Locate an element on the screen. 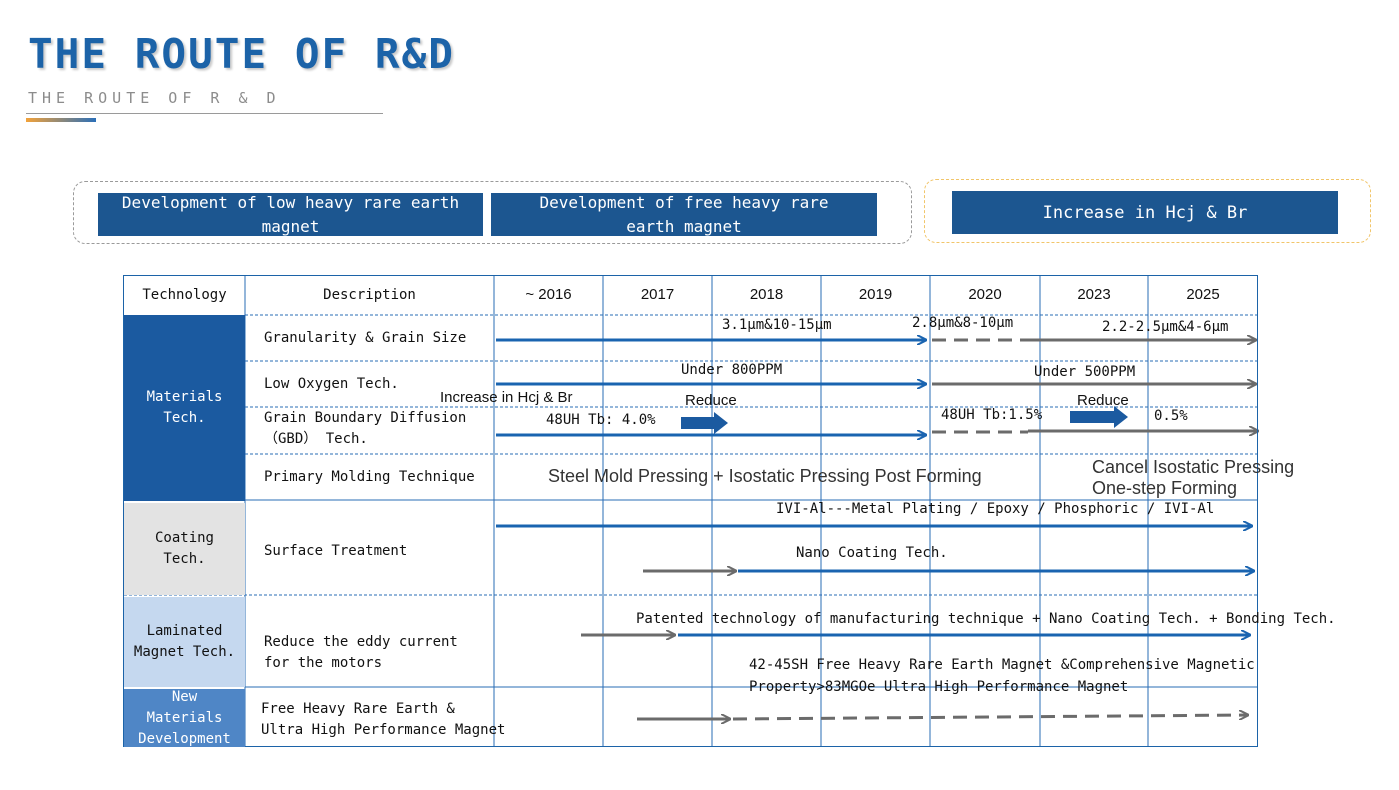 This screenshot has width=1399, height=790. hcj-br-frame is located at coordinates (1147, 211).